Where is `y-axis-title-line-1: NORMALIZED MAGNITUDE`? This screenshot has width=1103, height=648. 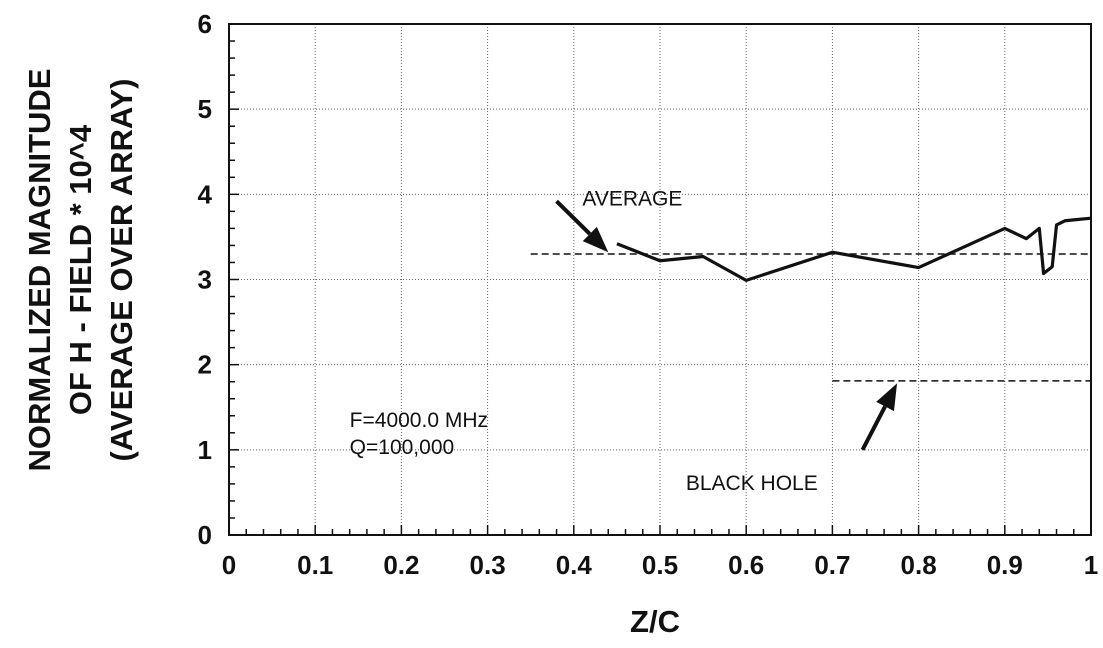
y-axis-title-line-1: NORMALIZED MAGNITUDE is located at coordinates (39, 270).